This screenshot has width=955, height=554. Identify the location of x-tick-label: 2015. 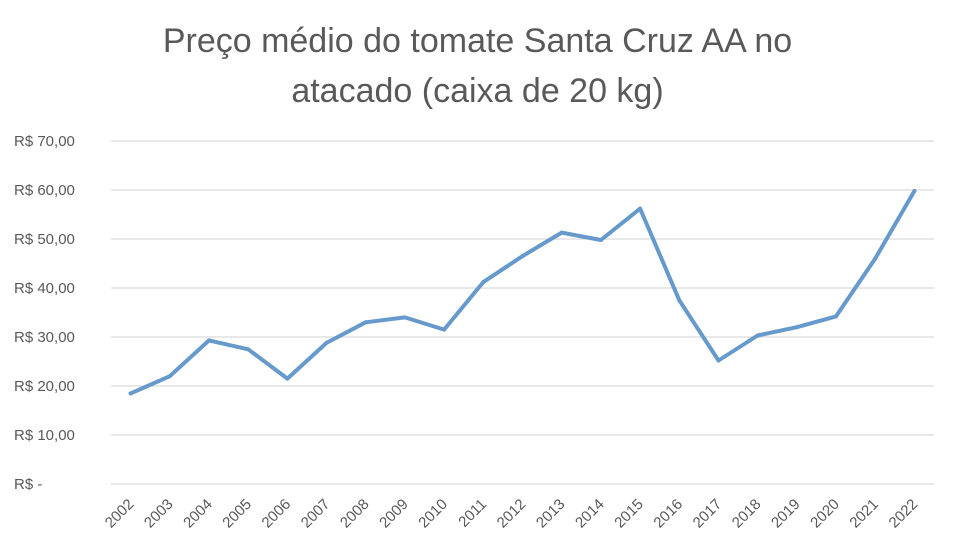
(629, 514).